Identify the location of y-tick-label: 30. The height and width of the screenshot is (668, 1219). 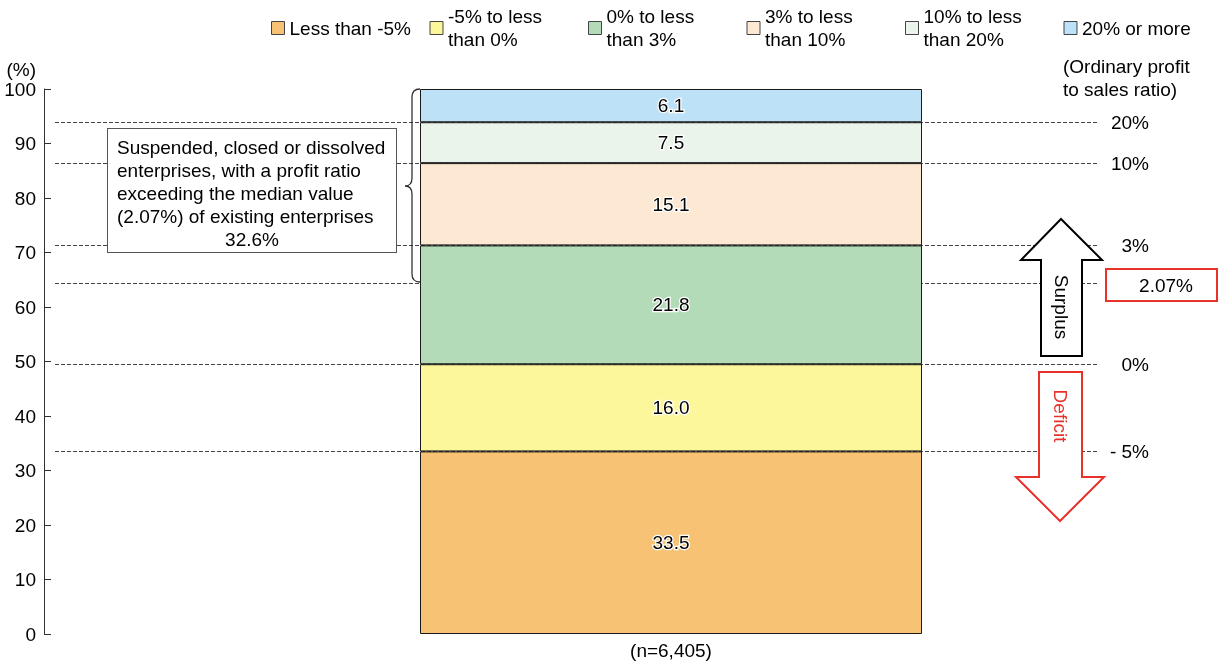
(25, 470).